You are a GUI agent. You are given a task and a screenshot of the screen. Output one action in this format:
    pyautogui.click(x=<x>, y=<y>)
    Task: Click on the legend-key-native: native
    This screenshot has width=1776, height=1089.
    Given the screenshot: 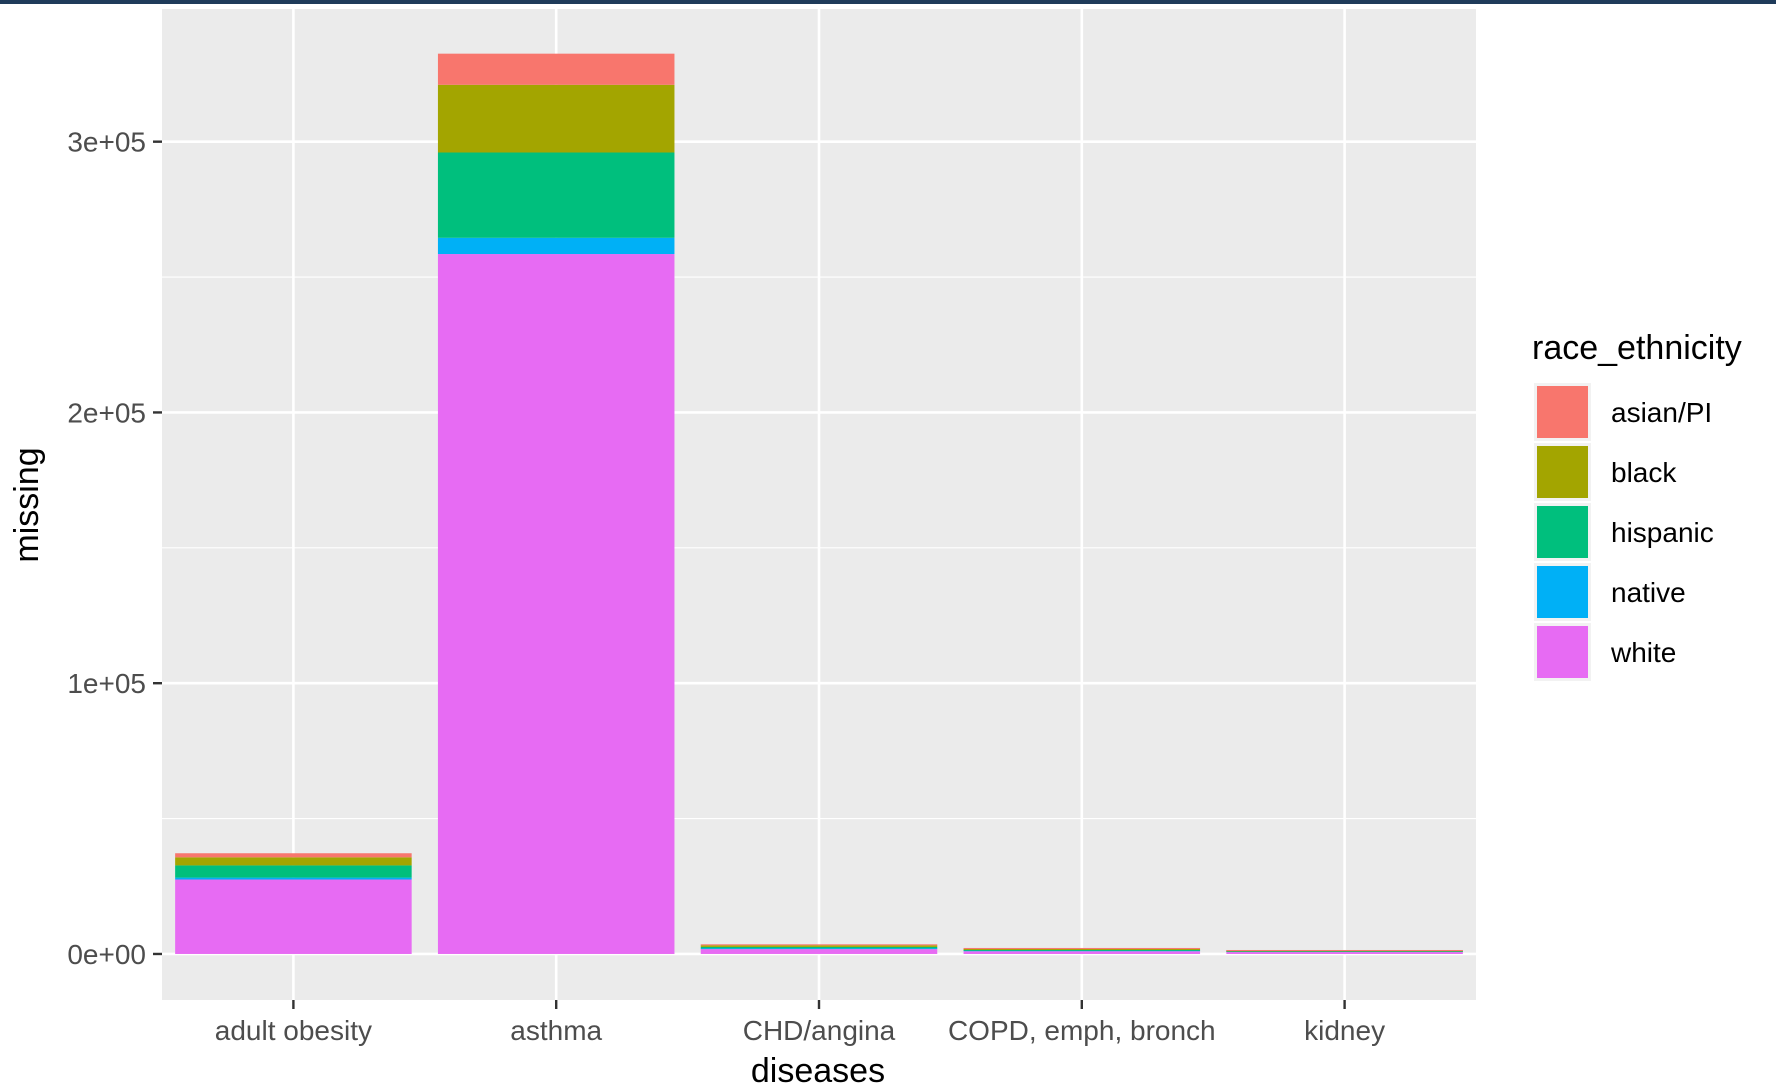 What is the action you would take?
    pyautogui.click(x=1610, y=592)
    